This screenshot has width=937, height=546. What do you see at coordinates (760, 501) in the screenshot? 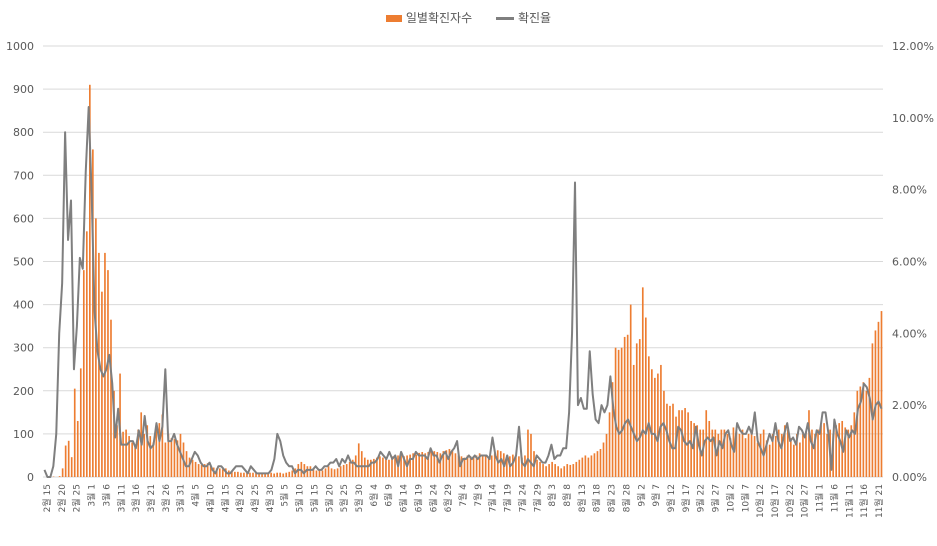
I see `x-axis-tick-label: 10월 12` at bounding box center [760, 501].